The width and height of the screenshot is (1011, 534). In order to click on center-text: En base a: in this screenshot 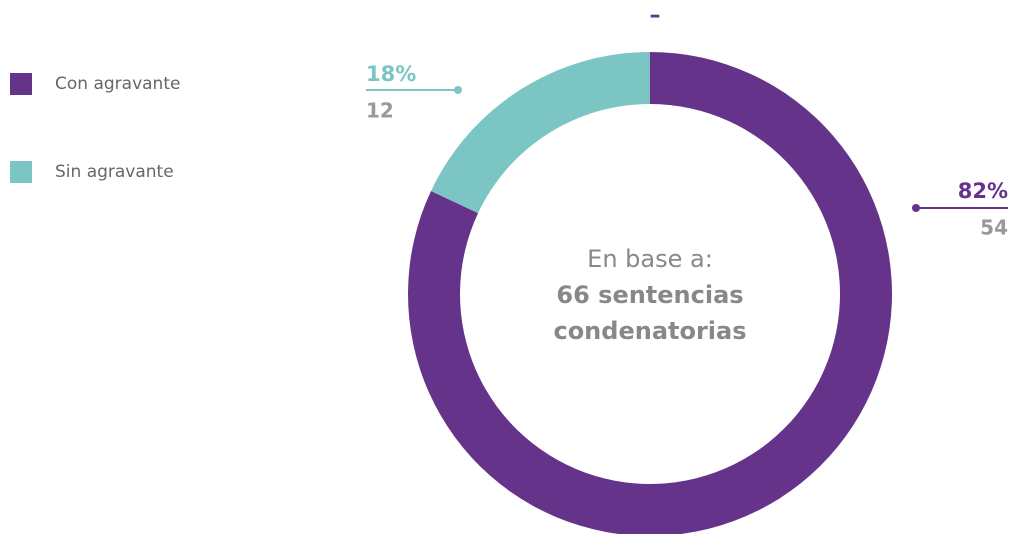, I will do `click(650, 259)`.